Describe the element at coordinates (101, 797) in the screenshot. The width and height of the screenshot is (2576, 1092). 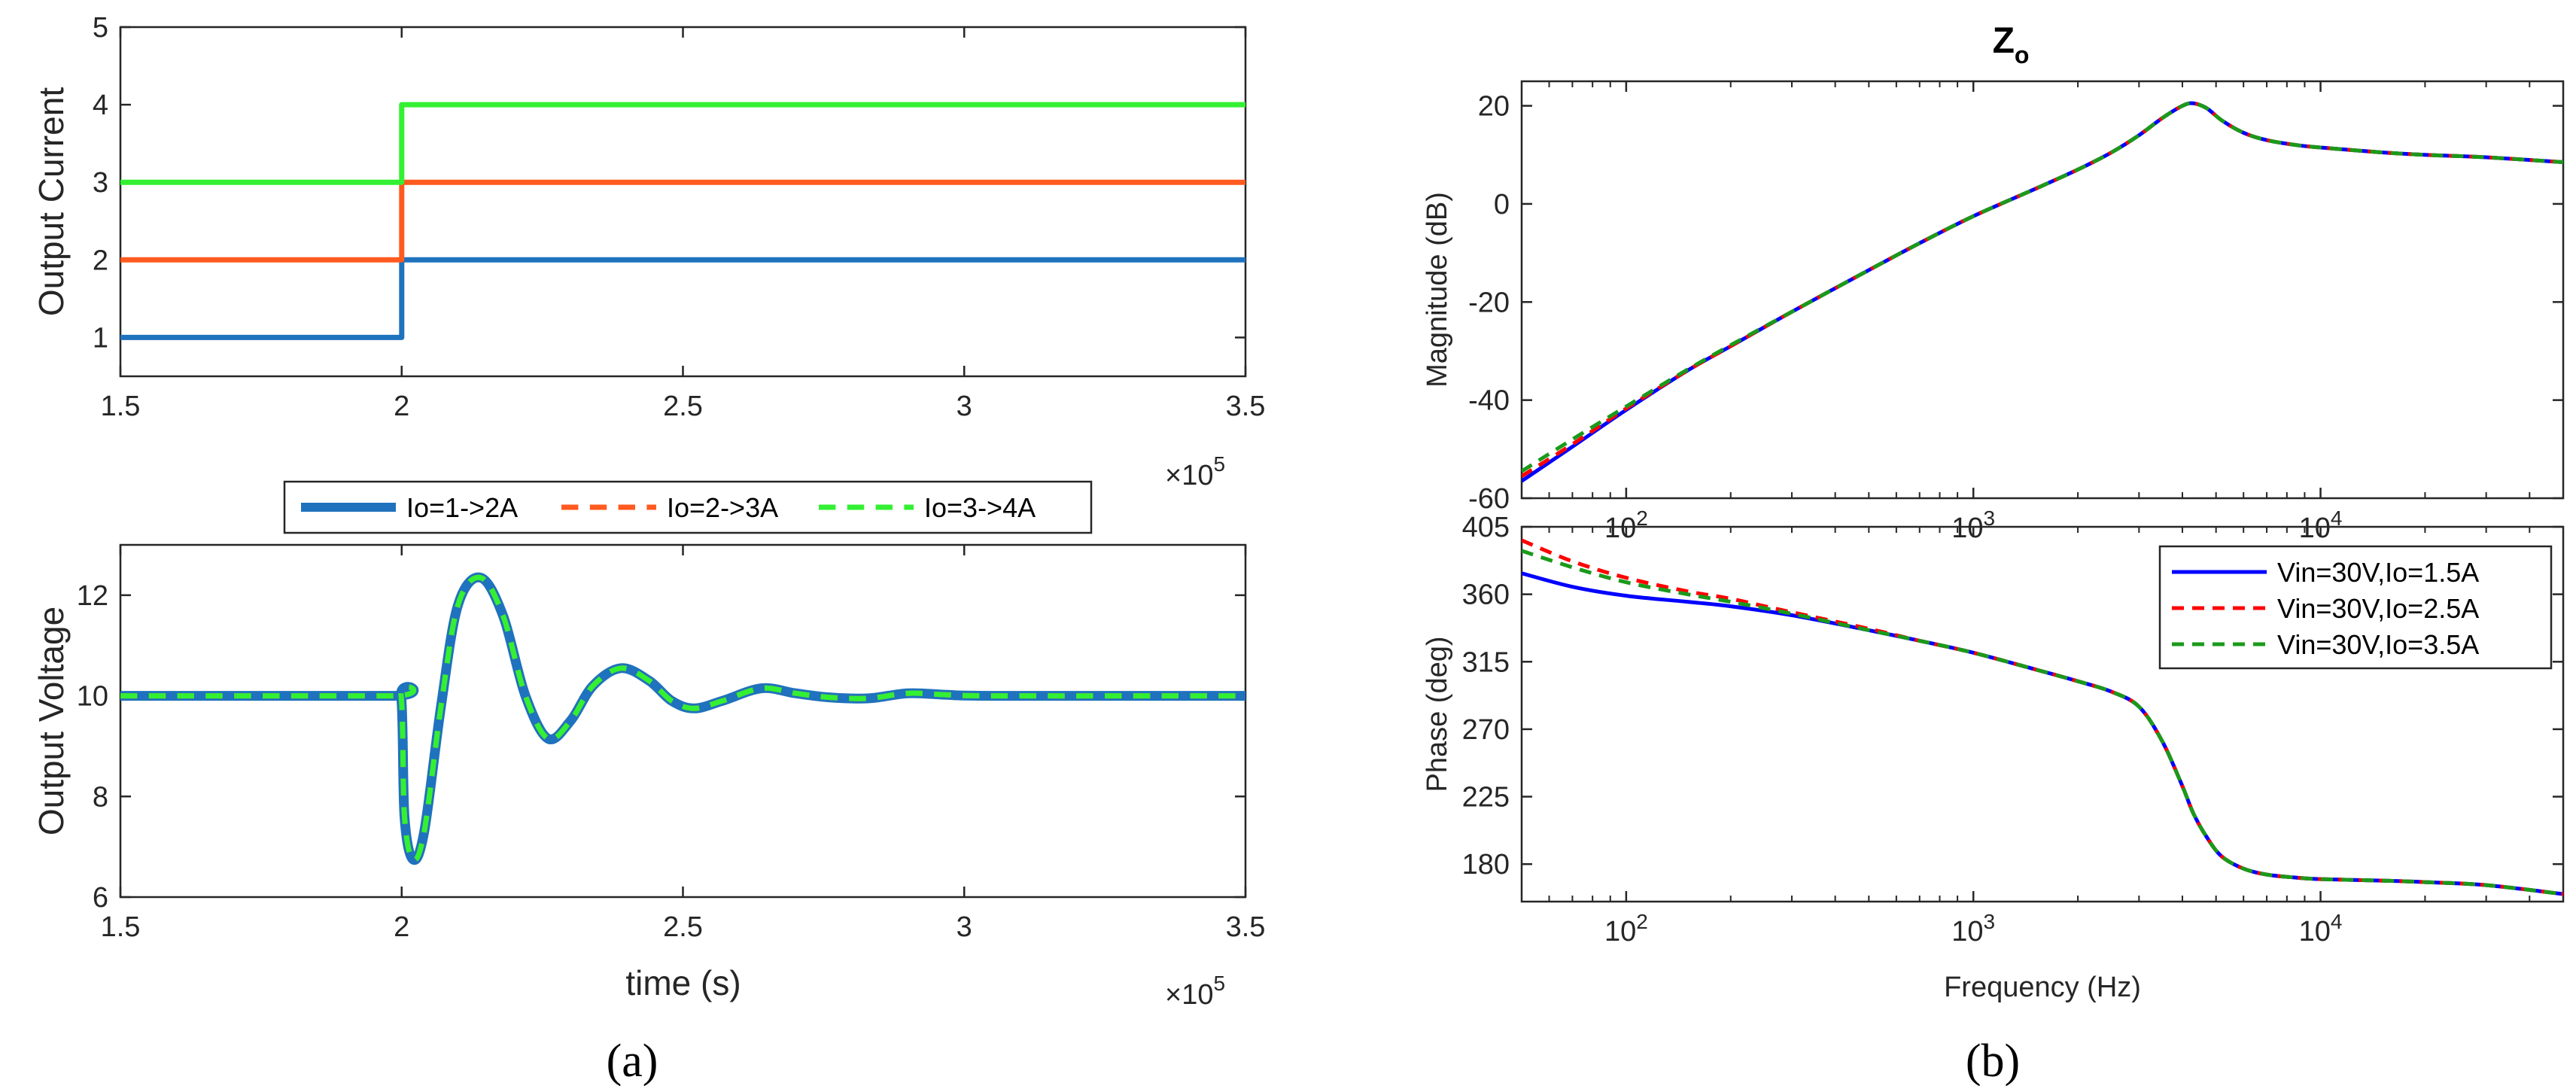
I see `y-tick-label: 8` at that location.